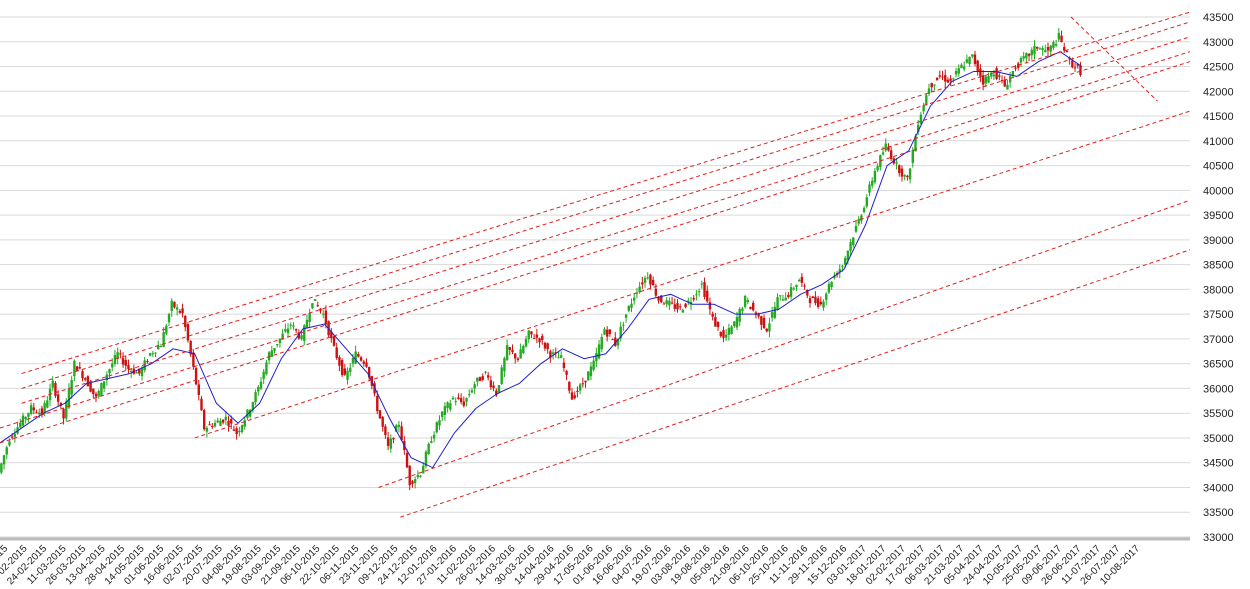 This screenshot has height=589, width=1250. Describe the element at coordinates (1218, 117) in the screenshot. I see `y-tick-label: 41500` at that location.